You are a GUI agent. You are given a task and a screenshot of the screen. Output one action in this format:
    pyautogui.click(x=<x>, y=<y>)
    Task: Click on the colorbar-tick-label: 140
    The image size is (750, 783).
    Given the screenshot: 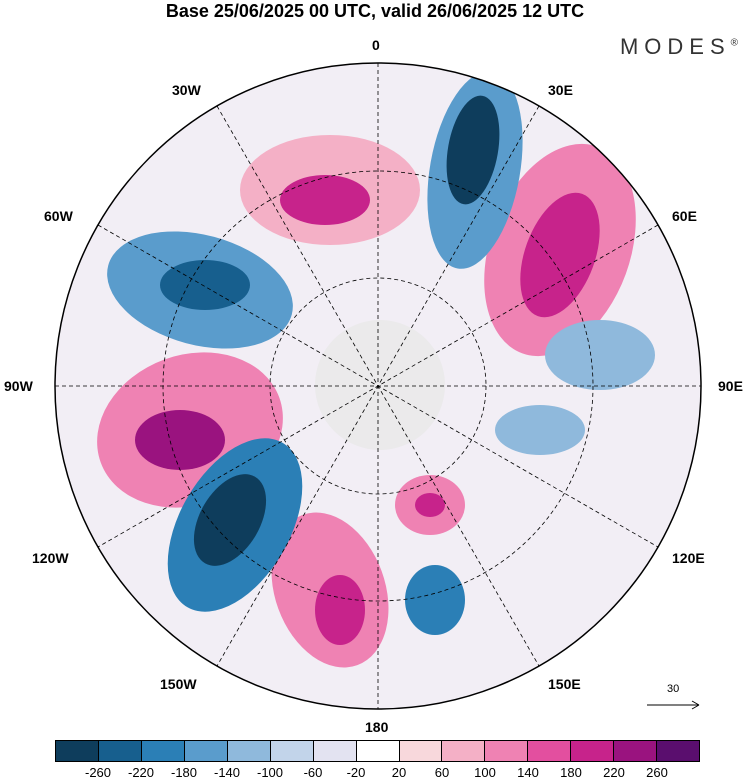 What is the action you would take?
    pyautogui.click(x=528, y=772)
    